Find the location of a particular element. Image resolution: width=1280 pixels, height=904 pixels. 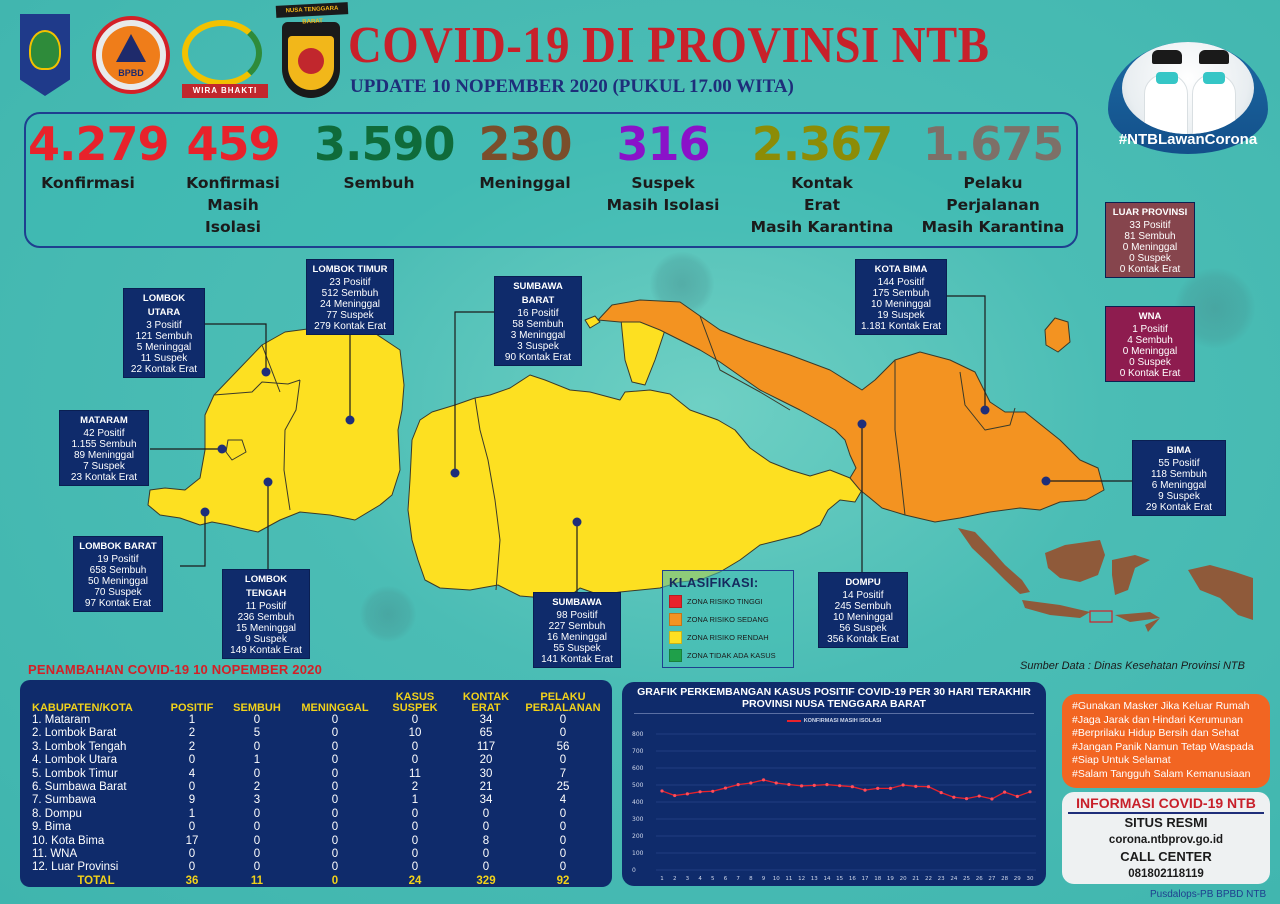

row-region: 8. Dompu is located at coordinates (57, 813).